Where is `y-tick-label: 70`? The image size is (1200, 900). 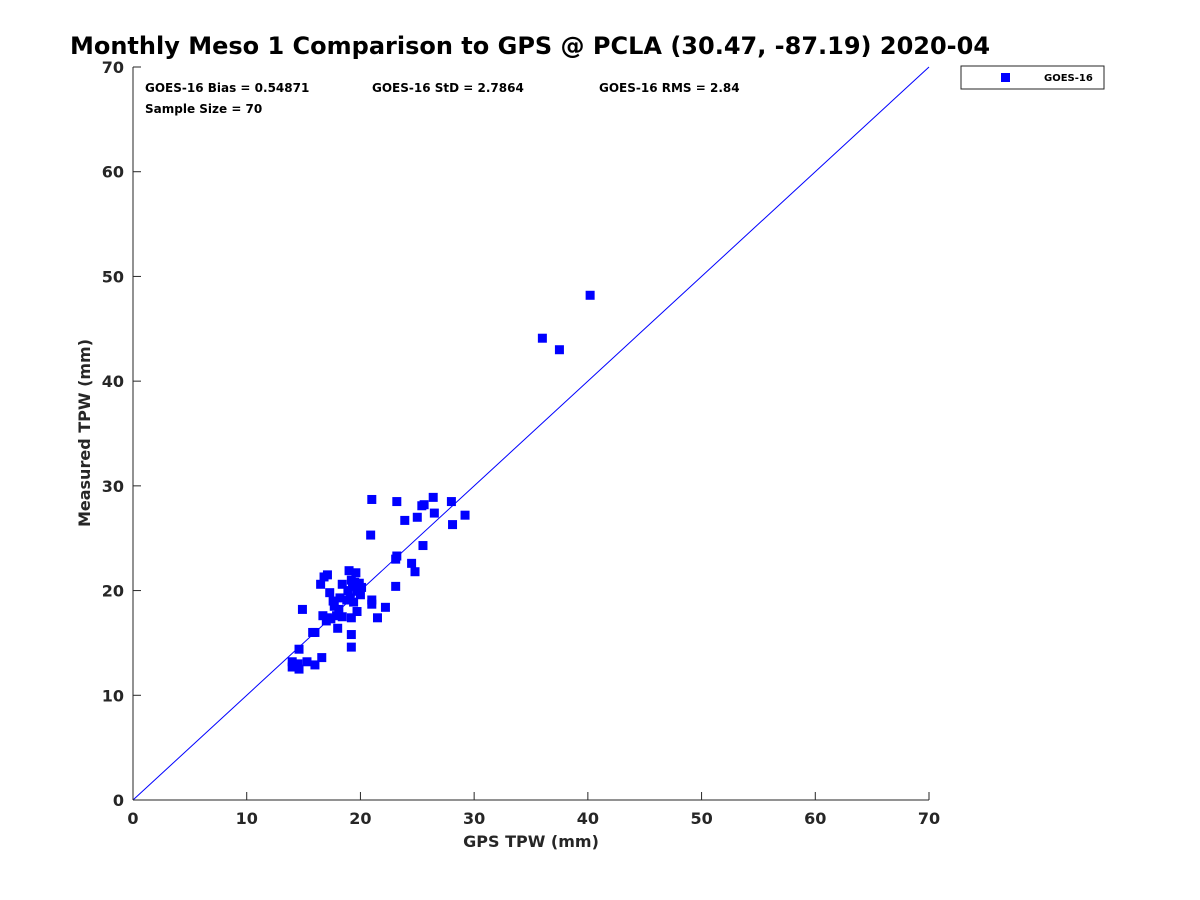 y-tick-label: 70 is located at coordinates (113, 67).